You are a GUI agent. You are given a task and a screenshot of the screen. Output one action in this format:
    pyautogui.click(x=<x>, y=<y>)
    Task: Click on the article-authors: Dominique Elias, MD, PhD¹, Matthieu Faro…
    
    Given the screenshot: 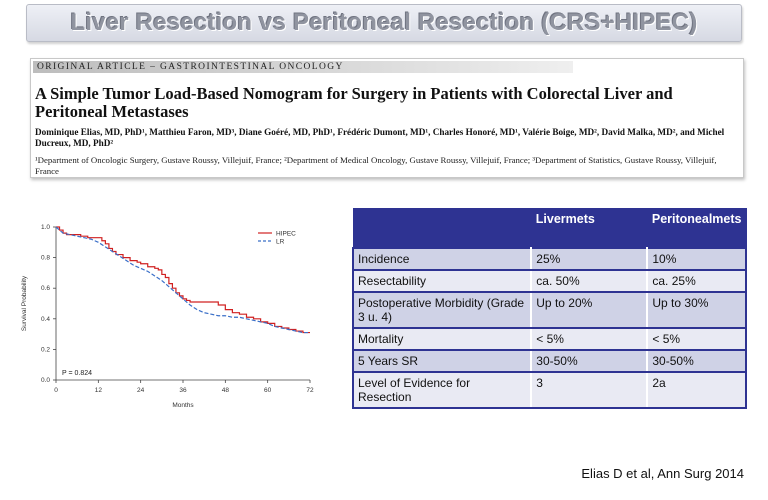 What is the action you would take?
    pyautogui.click(x=380, y=137)
    